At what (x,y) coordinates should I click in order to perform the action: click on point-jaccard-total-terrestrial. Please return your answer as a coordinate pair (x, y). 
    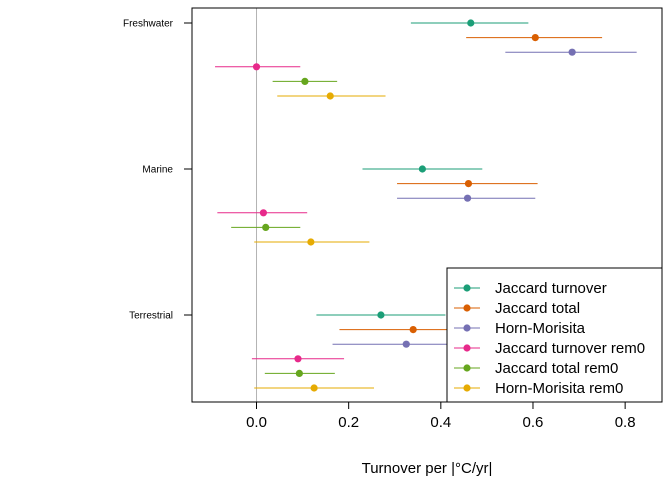
    Looking at the image, I should click on (413, 330).